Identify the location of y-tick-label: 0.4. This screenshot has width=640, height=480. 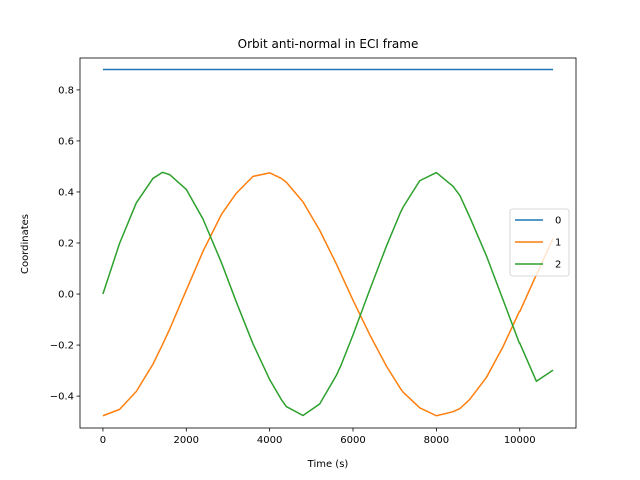
(66, 192).